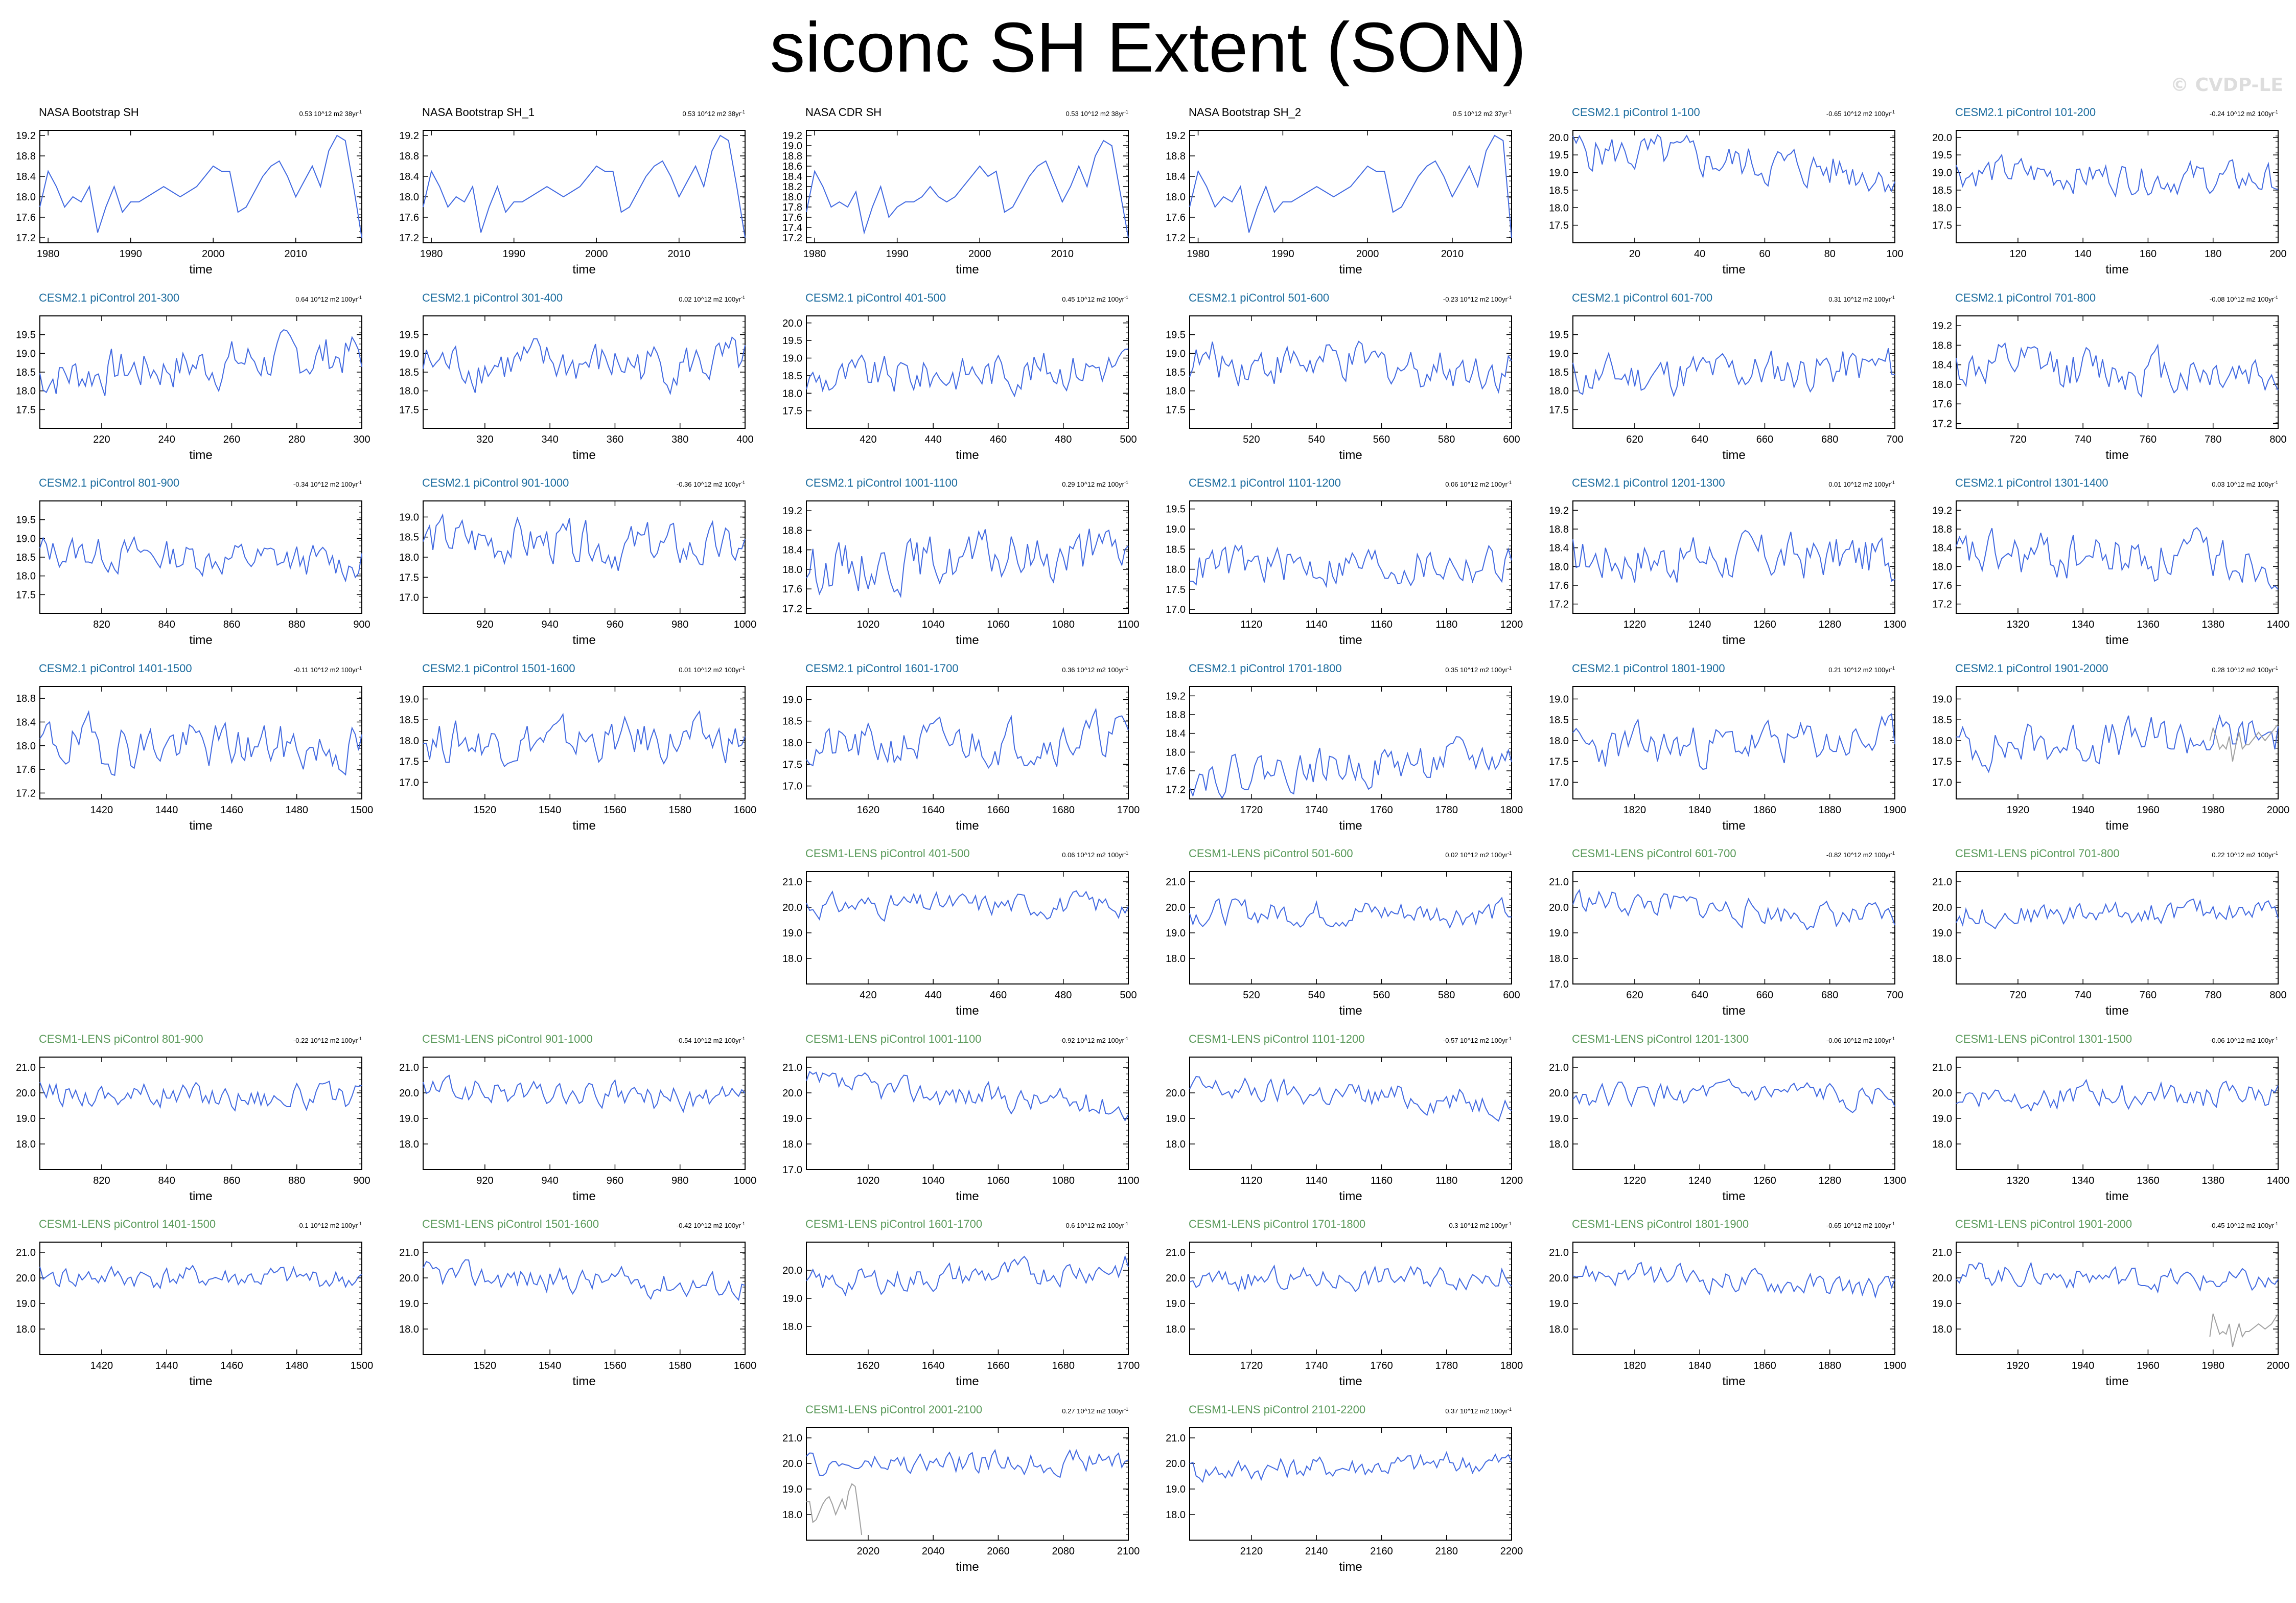  Describe the element at coordinates (1829, 995) in the screenshot. I see `x-tick-label: 680` at that location.